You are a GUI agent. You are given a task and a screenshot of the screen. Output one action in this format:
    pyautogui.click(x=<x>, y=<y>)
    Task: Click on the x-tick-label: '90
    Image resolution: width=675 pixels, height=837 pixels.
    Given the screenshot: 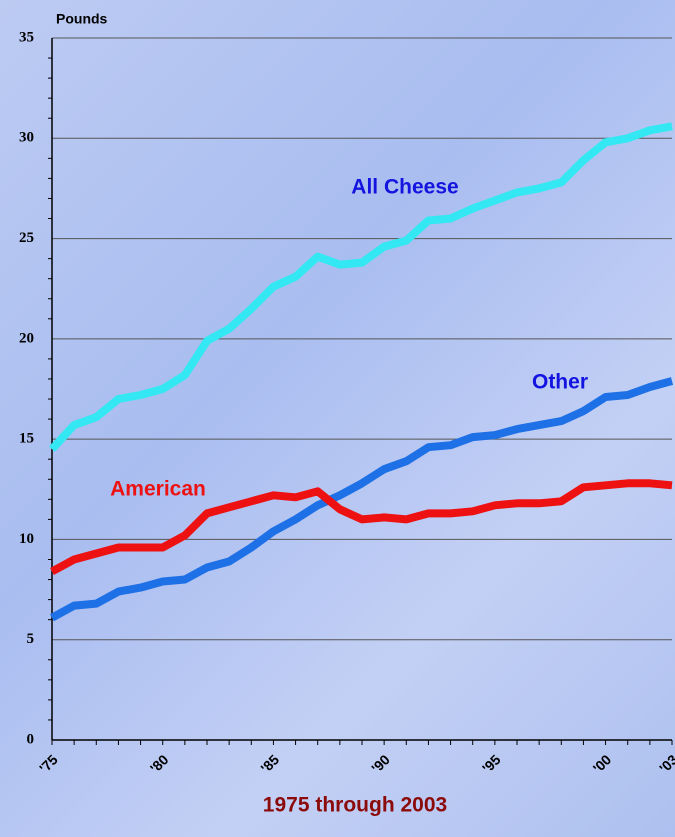 What is the action you would take?
    pyautogui.click(x=380, y=763)
    